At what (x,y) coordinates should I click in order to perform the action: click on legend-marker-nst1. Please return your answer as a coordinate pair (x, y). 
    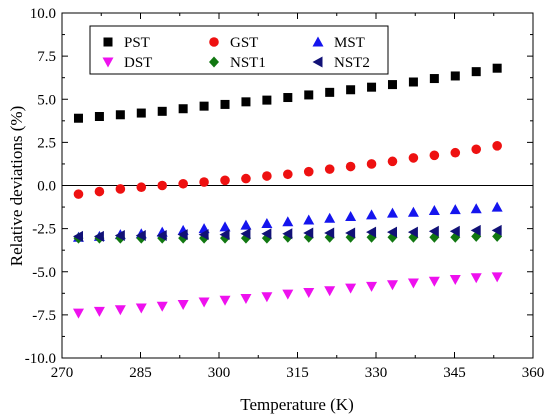
    Looking at the image, I should click on (214, 62).